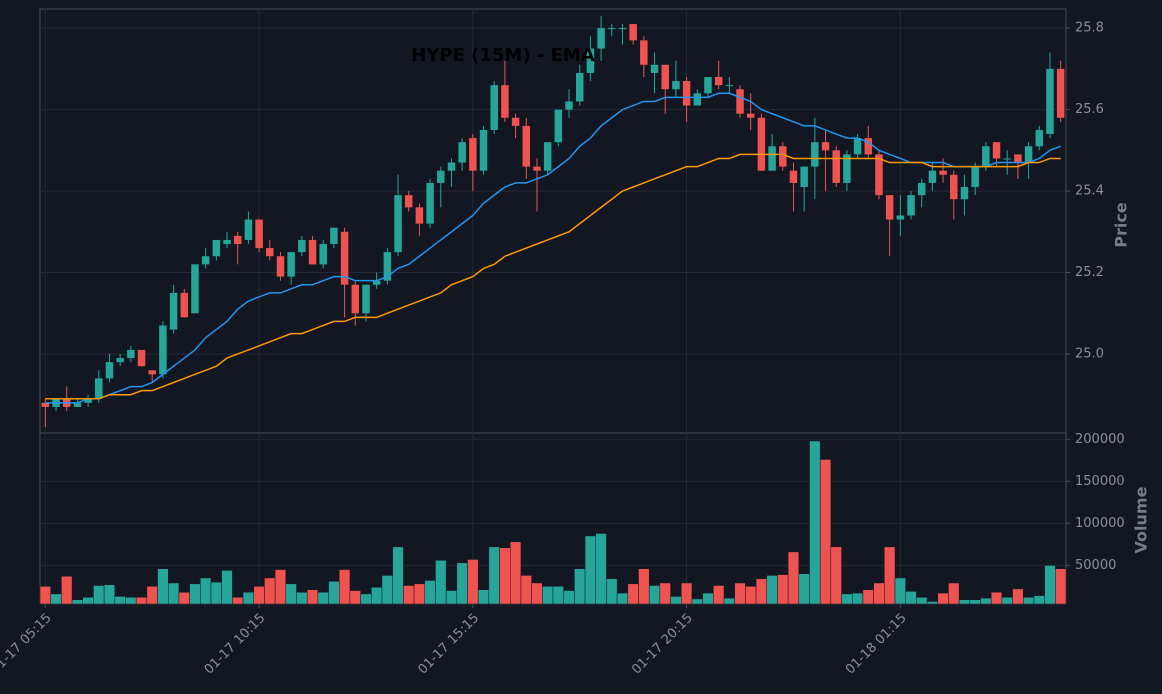 The height and width of the screenshot is (694, 1162). What do you see at coordinates (1100, 481) in the screenshot?
I see `y-tick-label: 150000` at bounding box center [1100, 481].